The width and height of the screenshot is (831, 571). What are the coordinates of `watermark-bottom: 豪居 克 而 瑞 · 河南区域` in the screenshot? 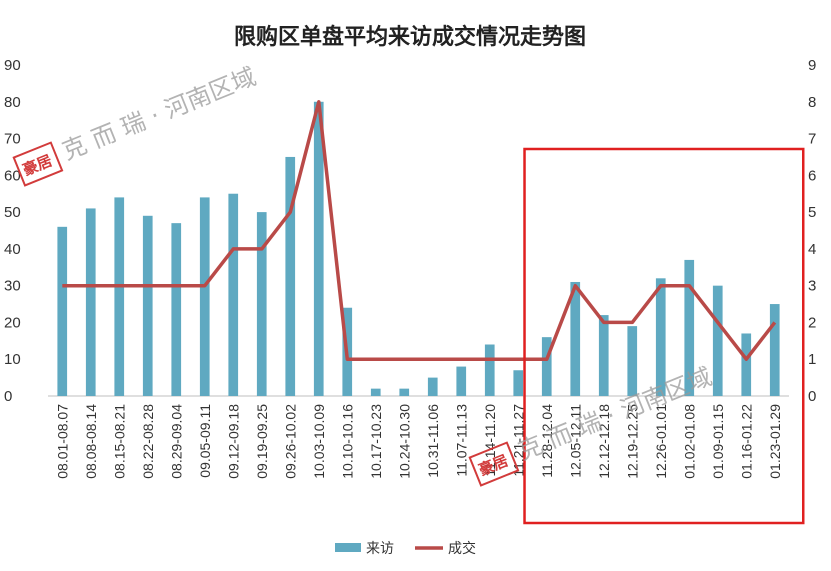 It's located at (592, 424).